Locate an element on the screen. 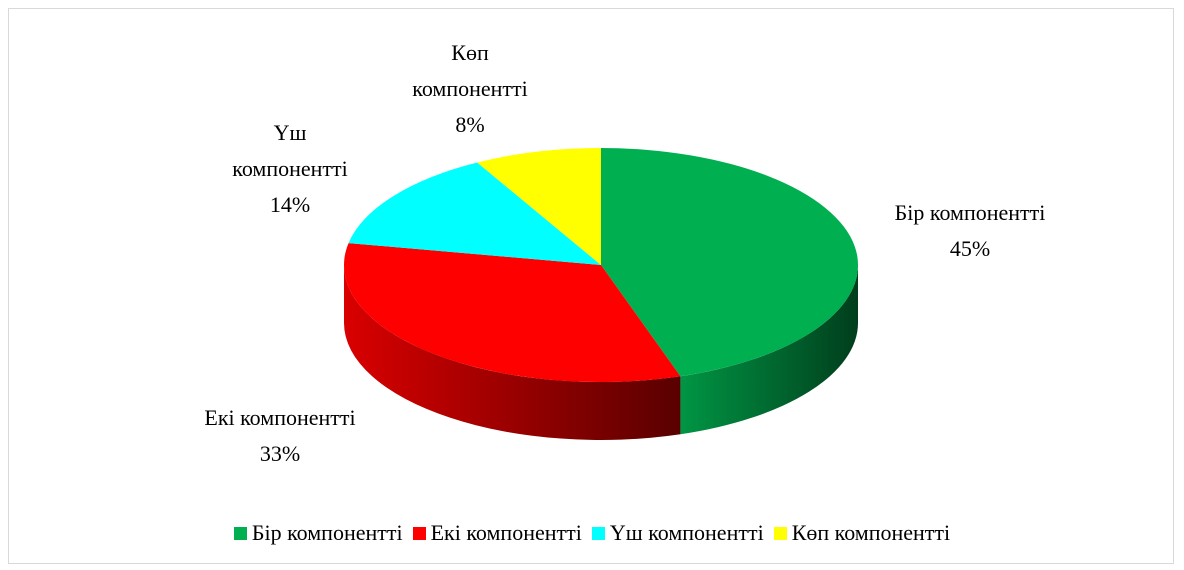 This screenshot has height=570, width=1184. data-label-value: 33% is located at coordinates (280, 453).